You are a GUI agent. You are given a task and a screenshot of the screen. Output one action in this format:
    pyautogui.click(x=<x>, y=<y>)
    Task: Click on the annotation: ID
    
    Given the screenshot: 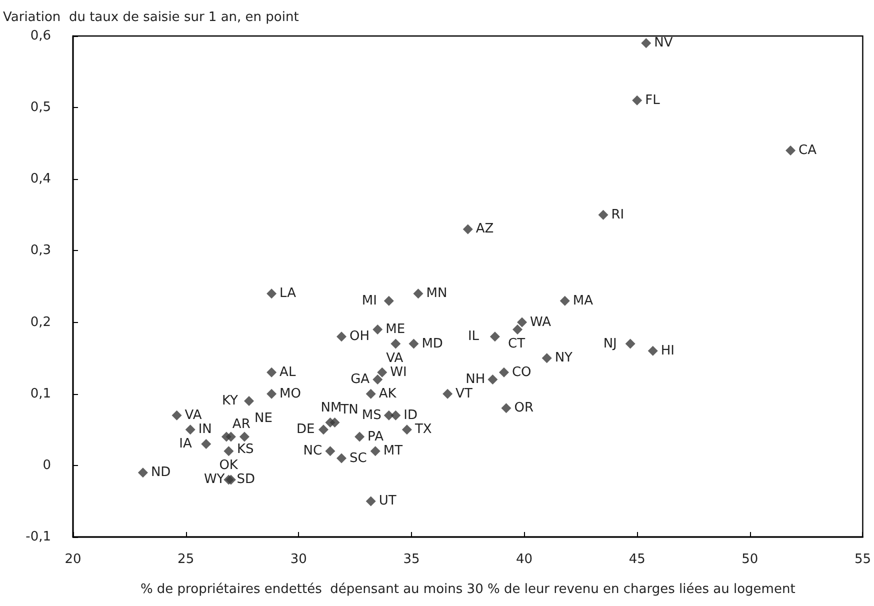 What is the action you would take?
    pyautogui.click(x=411, y=415)
    